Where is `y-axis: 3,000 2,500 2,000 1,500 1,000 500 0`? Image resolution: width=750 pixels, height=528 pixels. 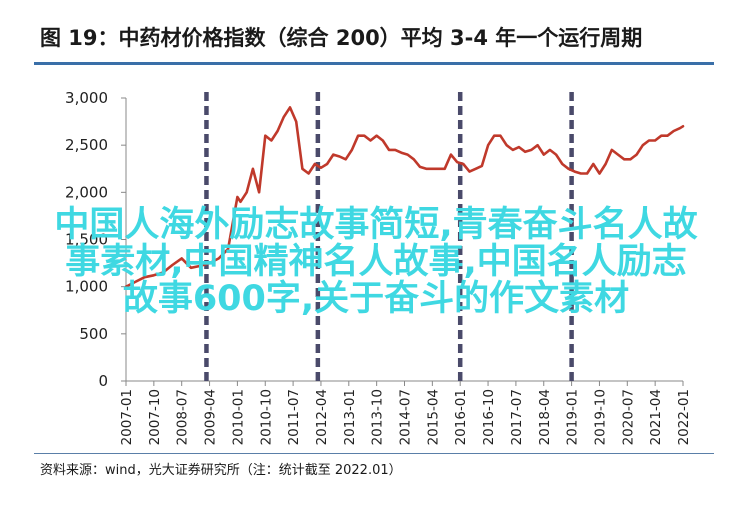 y-axis: 3,000 2,500 2,000 1,500 1,000 500 0 is located at coordinates (96, 239).